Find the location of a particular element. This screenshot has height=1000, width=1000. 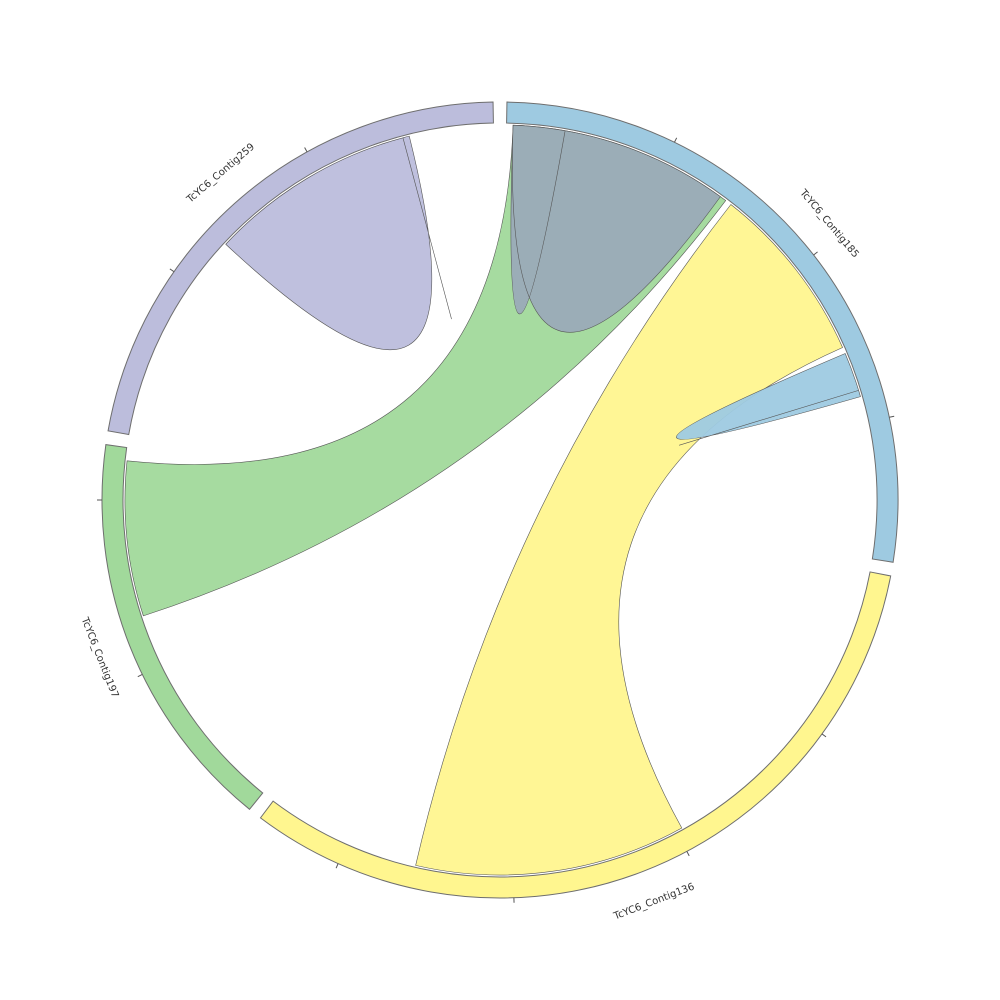

segment-tcyc6-contig259 is located at coordinates (300, 268).